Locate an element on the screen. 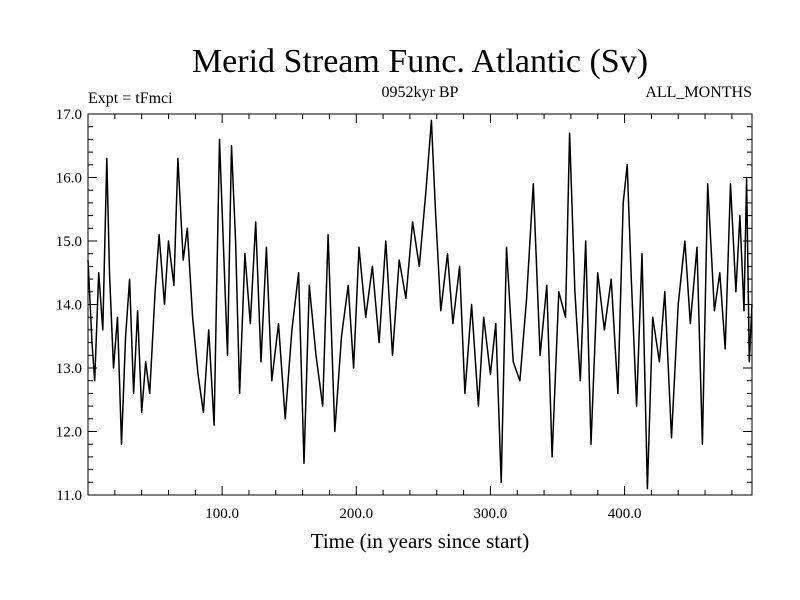 The width and height of the screenshot is (800, 600). x-tick-label: 100.0 is located at coordinates (222, 514).